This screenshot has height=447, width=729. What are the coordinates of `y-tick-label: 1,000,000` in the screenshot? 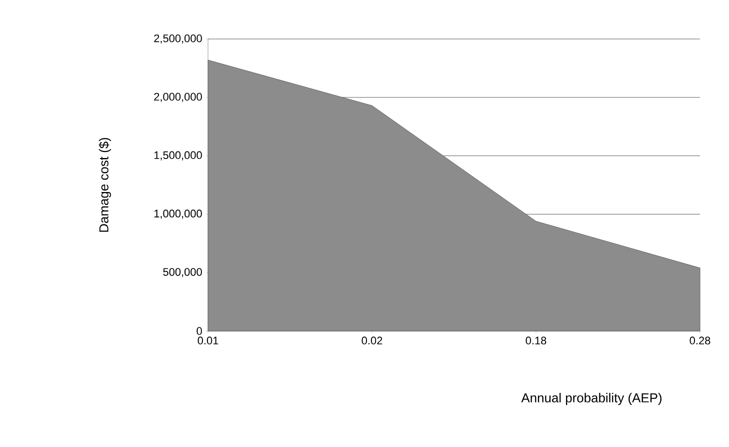 It's located at (178, 214).